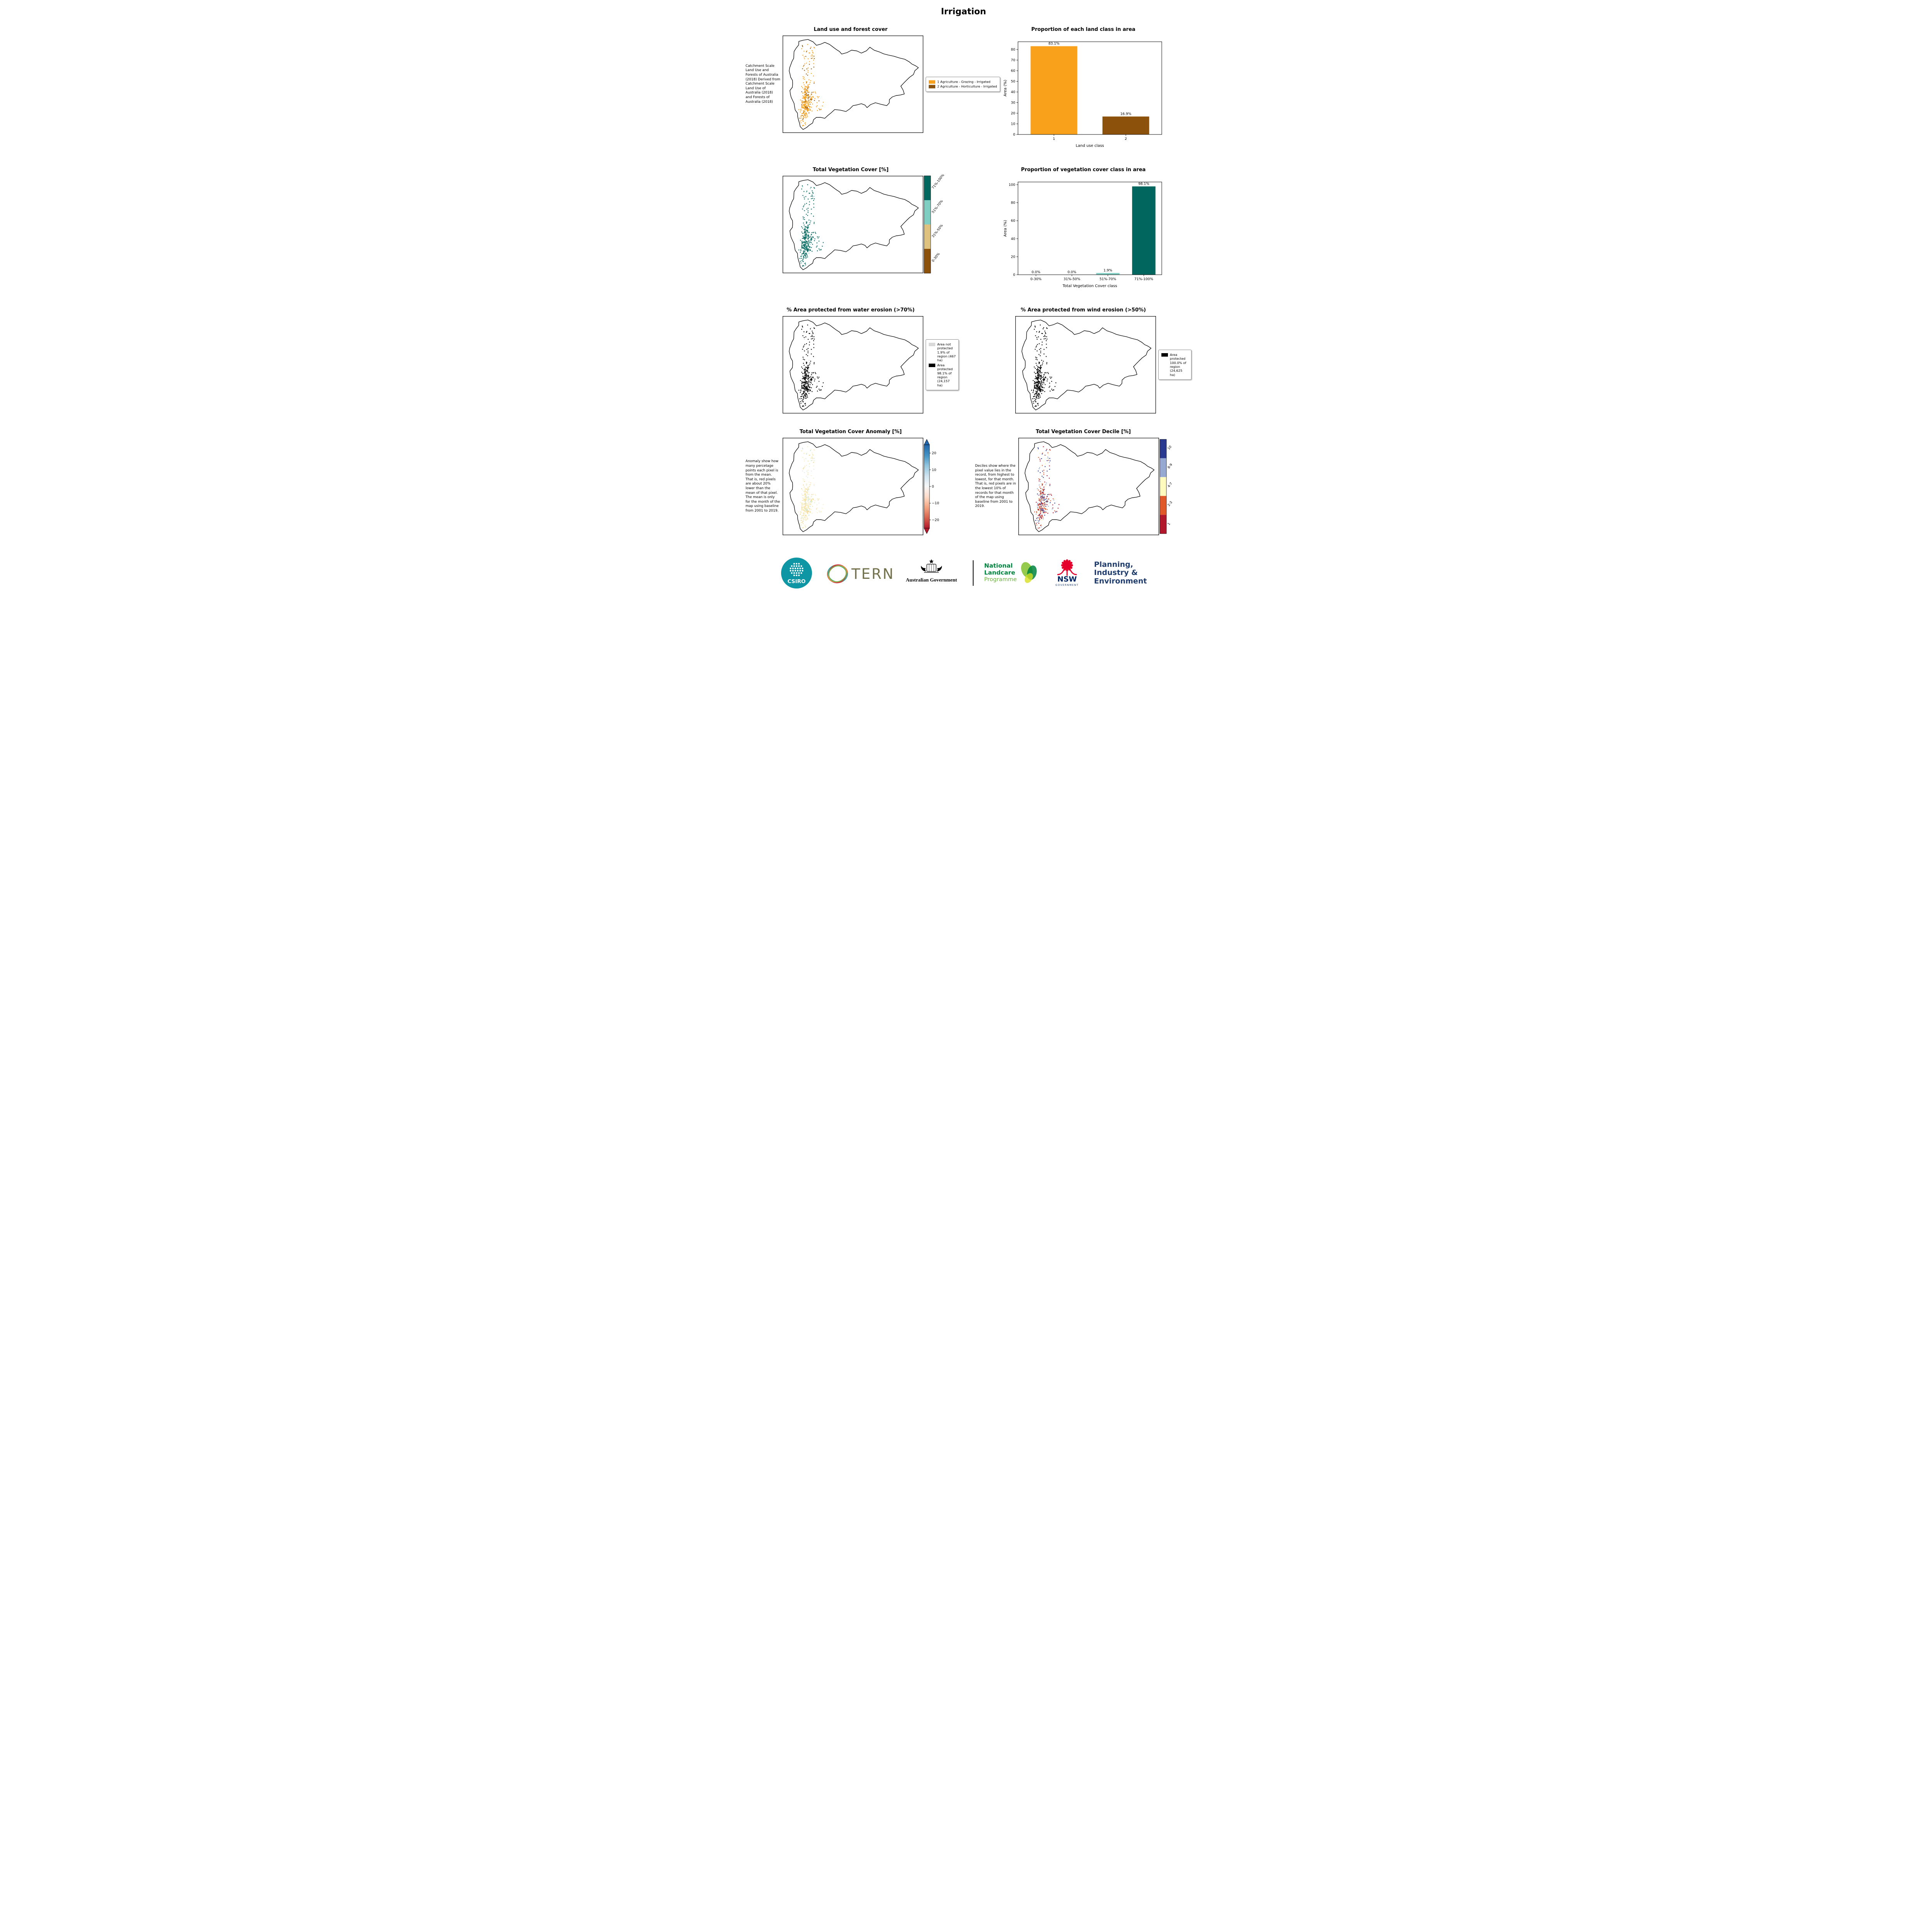 The width and height of the screenshot is (1927, 1932). Describe the element at coordinates (1170, 448) in the screenshot. I see `colorbar-label: 10` at that location.